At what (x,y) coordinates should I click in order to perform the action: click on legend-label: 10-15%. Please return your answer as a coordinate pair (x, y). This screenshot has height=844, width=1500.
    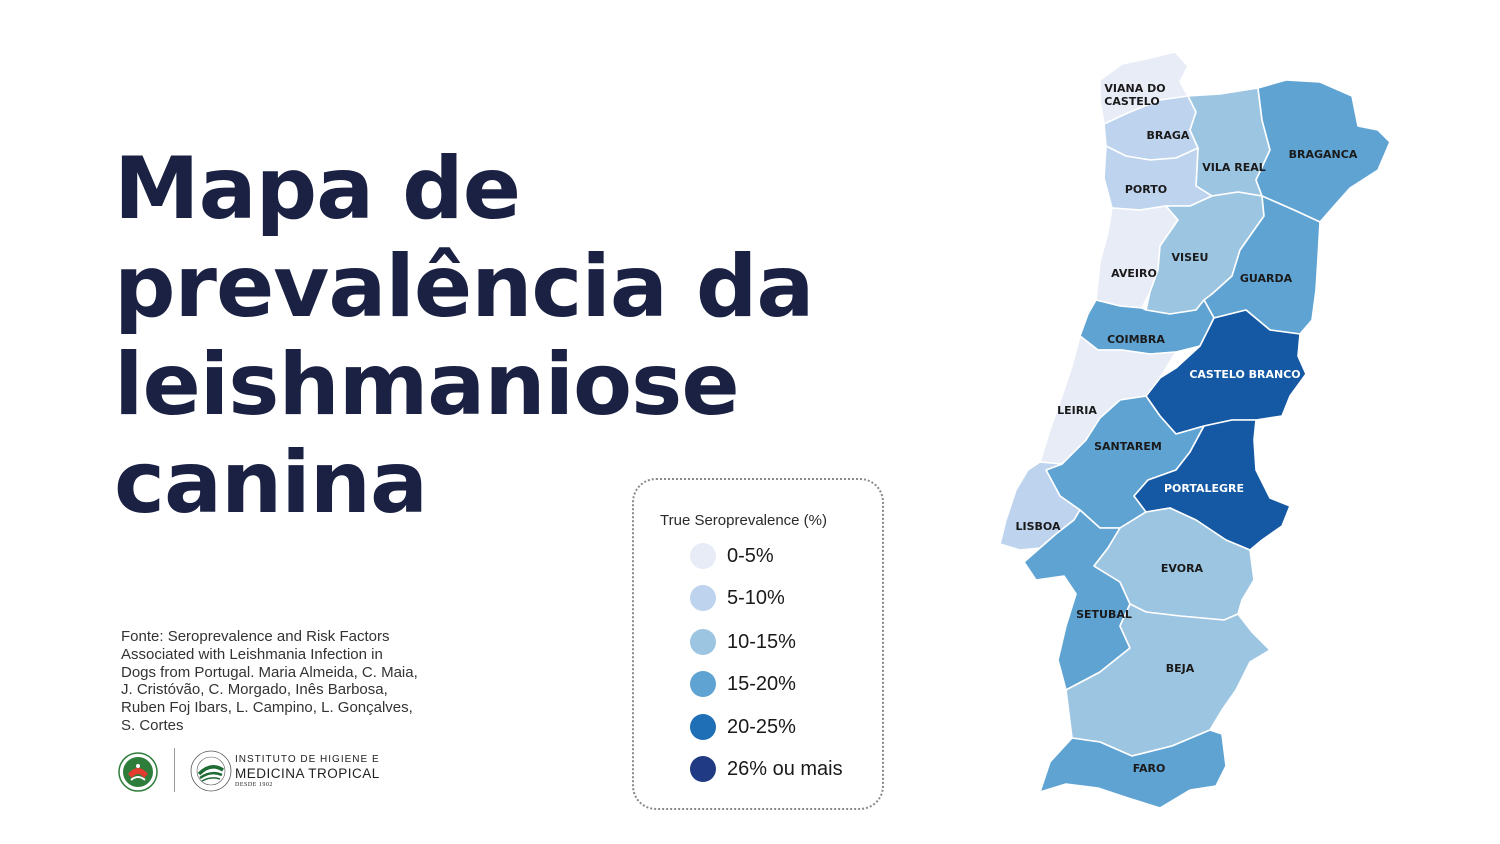
    Looking at the image, I should click on (761, 641).